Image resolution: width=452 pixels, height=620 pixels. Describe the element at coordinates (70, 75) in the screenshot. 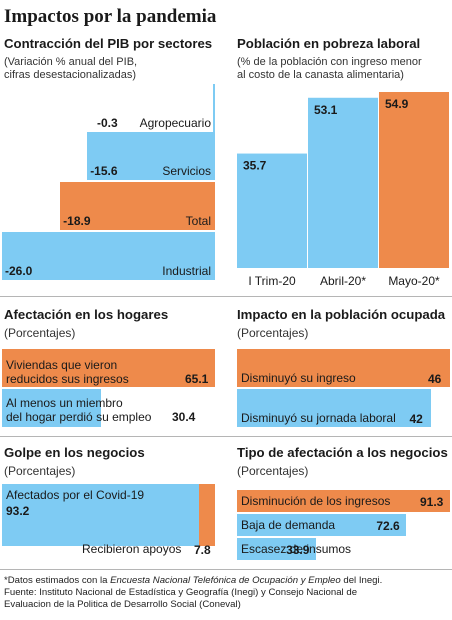

I see `pib-subtitle-line-2: cifras desestacionalizadas)` at that location.